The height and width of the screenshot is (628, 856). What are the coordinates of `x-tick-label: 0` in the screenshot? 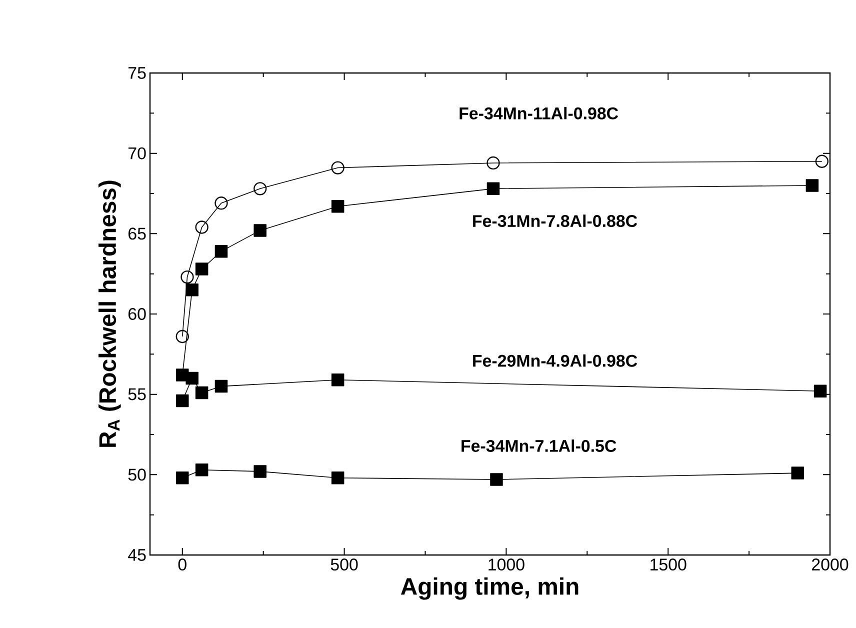 It's located at (182, 564).